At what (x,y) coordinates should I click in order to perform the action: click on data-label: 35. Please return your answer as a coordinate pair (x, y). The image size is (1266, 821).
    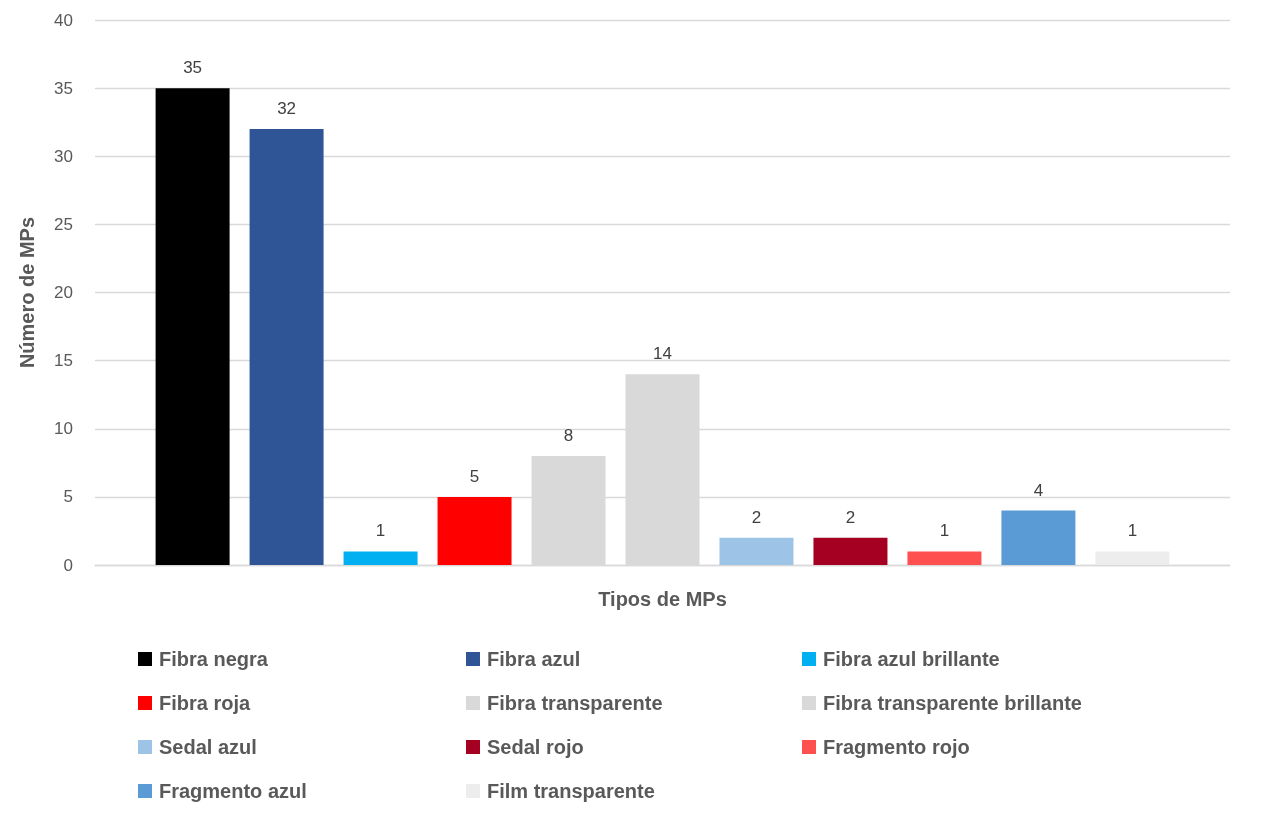
    Looking at the image, I should click on (193, 68).